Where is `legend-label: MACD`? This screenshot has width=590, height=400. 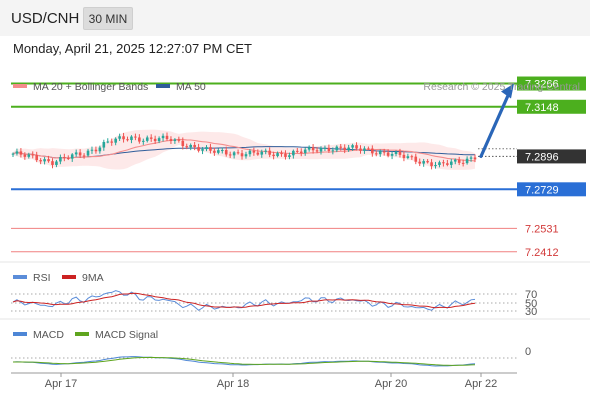
legend-label: MACD is located at coordinates (48, 335).